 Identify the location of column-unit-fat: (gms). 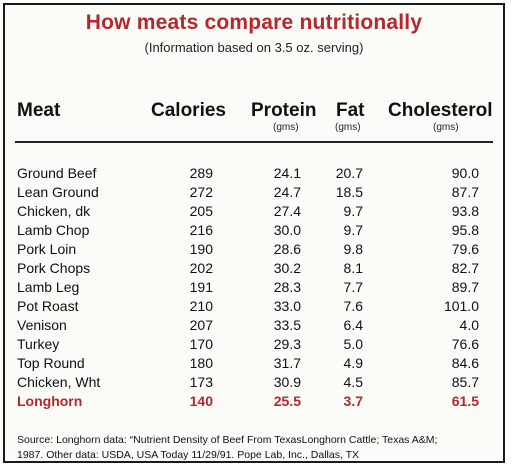
(348, 127).